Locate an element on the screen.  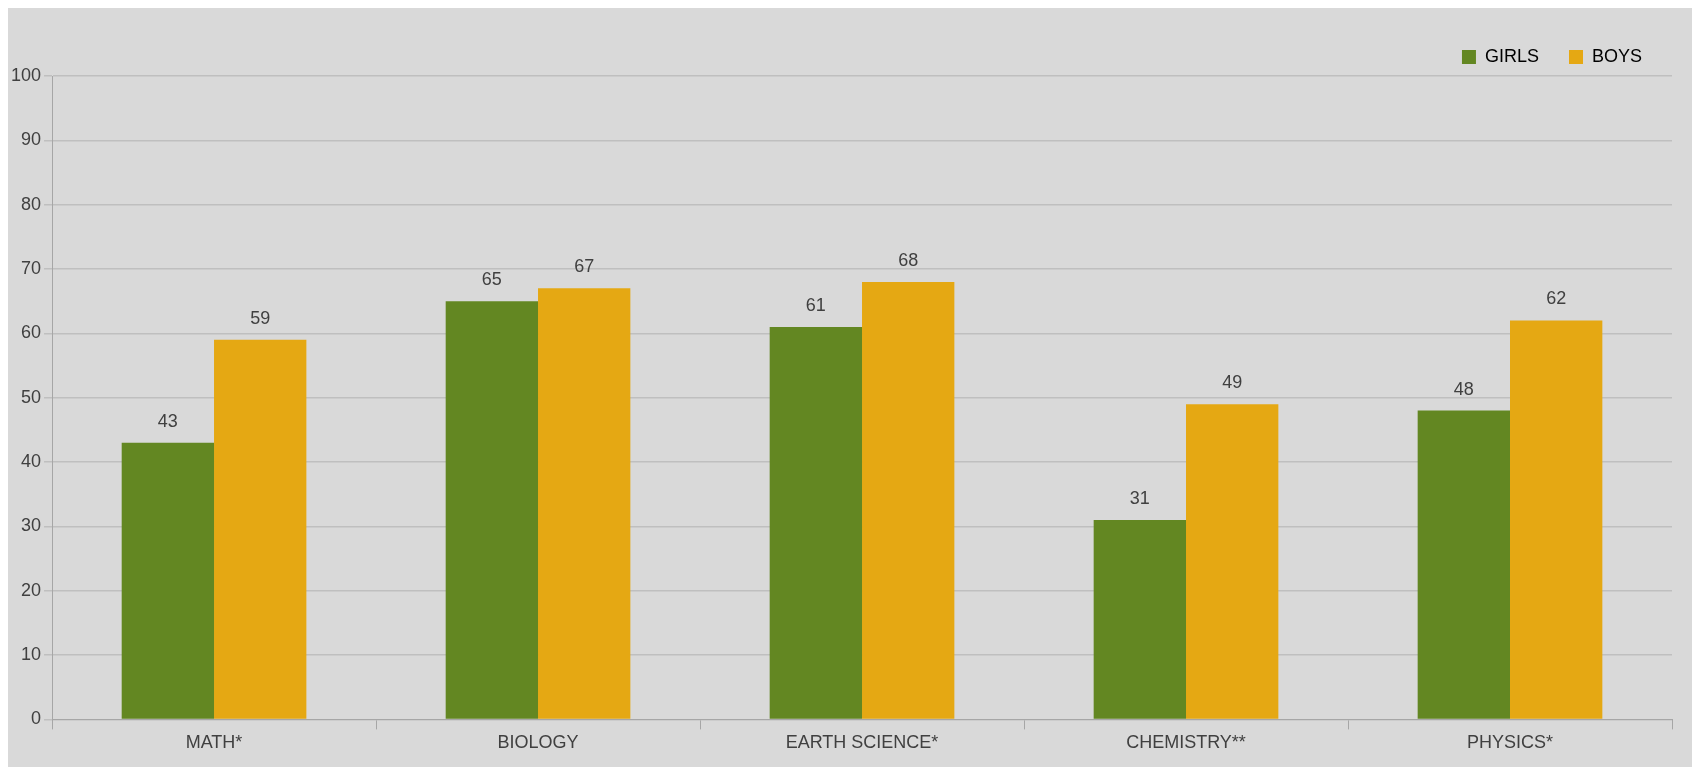
data-label: 67 is located at coordinates (584, 266).